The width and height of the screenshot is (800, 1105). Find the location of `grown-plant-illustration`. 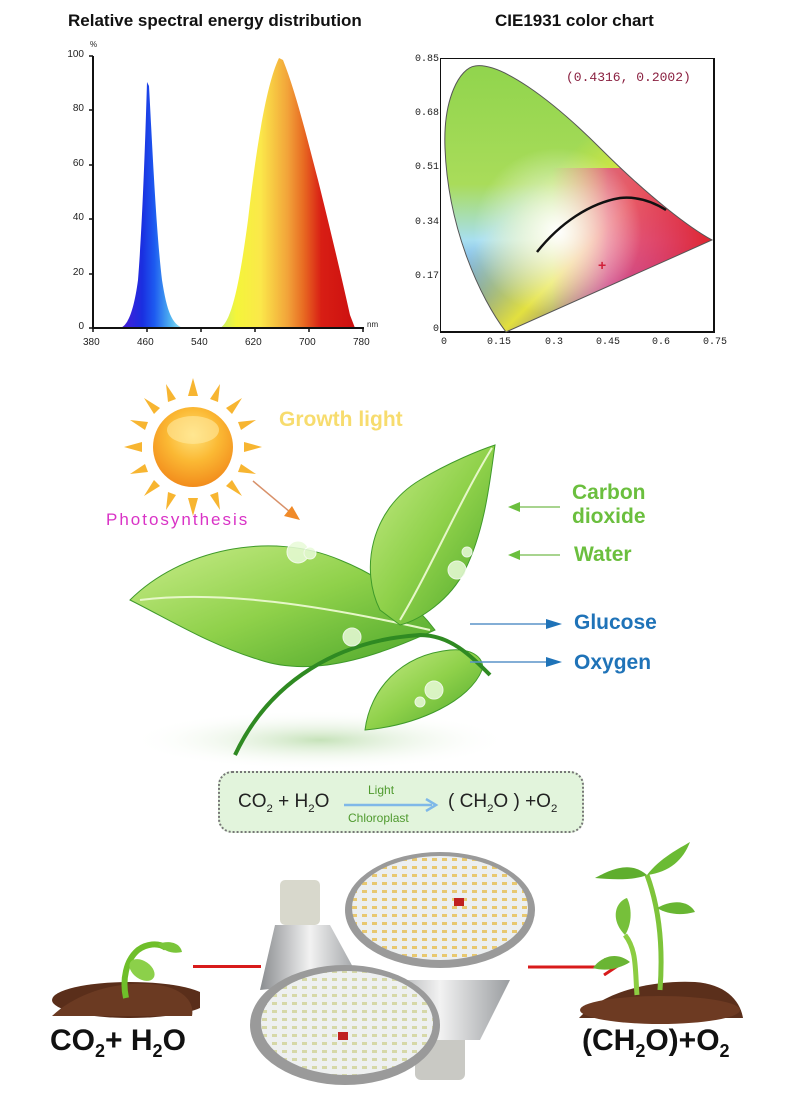

grown-plant-illustration is located at coordinates (660, 932).